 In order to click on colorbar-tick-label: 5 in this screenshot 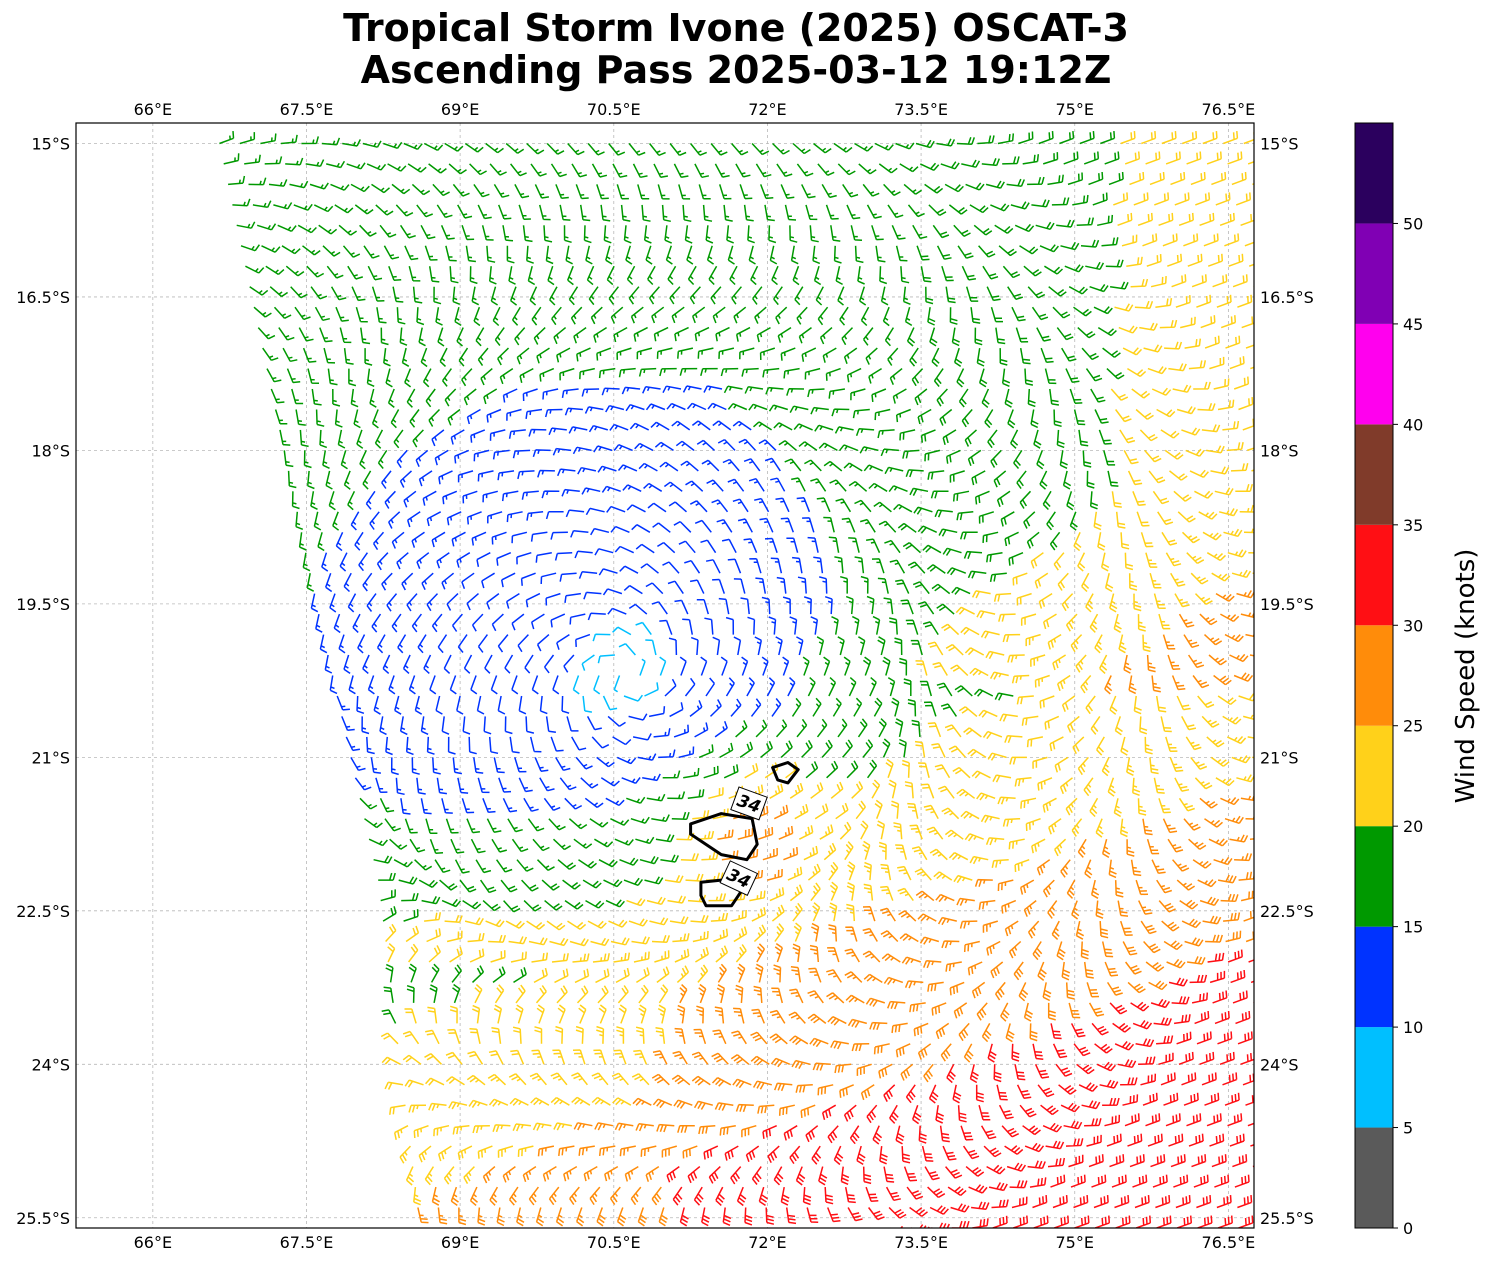, I will do `click(1408, 1128)`.